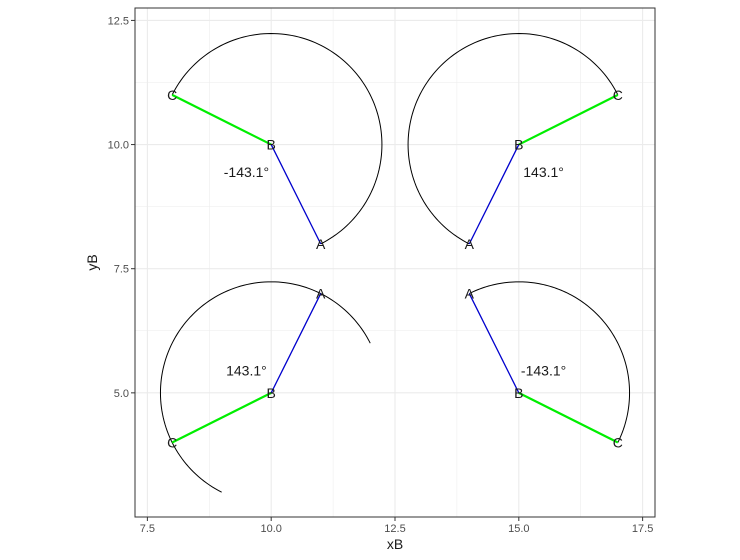 The height and width of the screenshot is (560, 740). What do you see at coordinates (518, 529) in the screenshot?
I see `x-tick-label: 15.0` at bounding box center [518, 529].